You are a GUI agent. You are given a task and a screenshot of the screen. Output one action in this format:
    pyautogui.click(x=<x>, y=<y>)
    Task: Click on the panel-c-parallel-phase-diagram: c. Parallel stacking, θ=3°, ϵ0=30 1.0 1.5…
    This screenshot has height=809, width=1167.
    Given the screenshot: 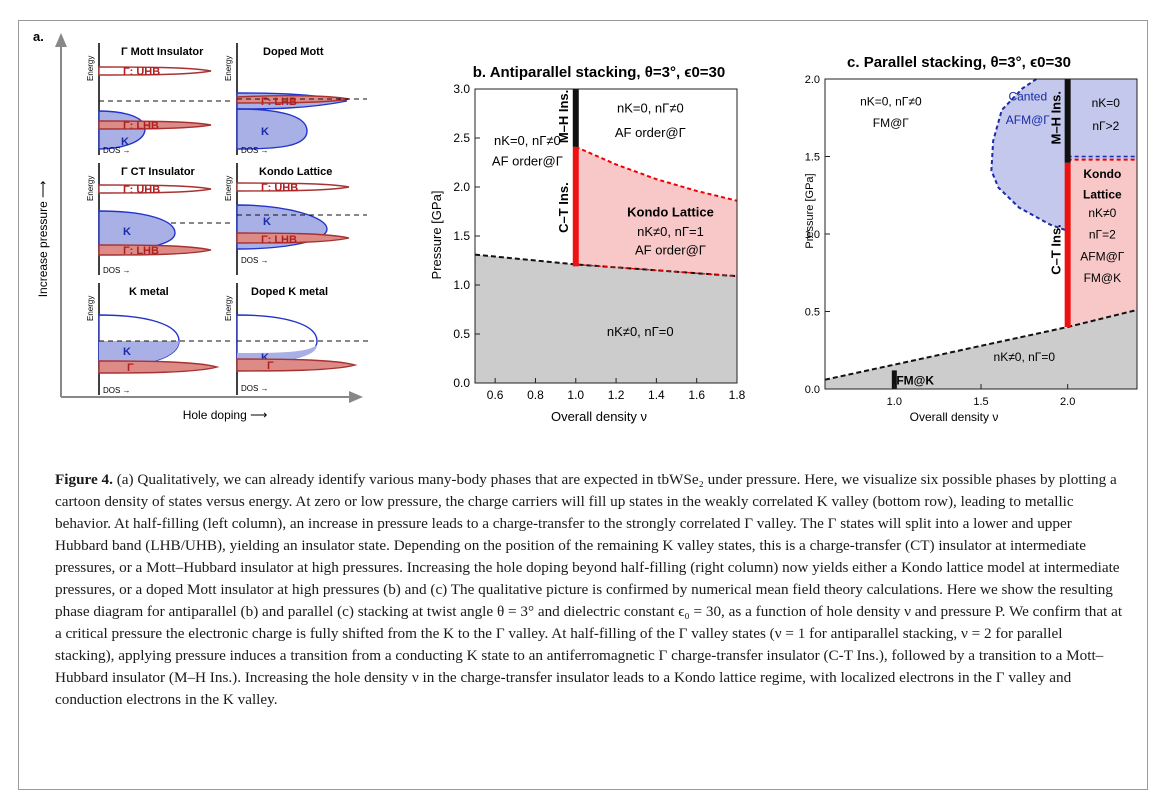 What is the action you would take?
    pyautogui.click(x=971, y=239)
    